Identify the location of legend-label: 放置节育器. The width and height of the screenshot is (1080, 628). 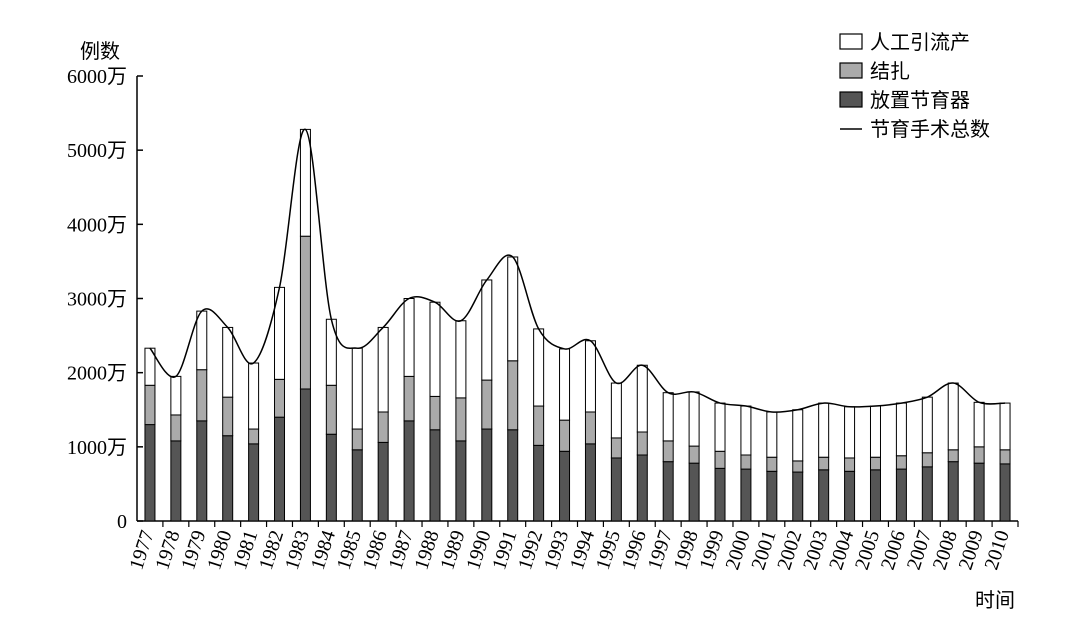
(920, 100).